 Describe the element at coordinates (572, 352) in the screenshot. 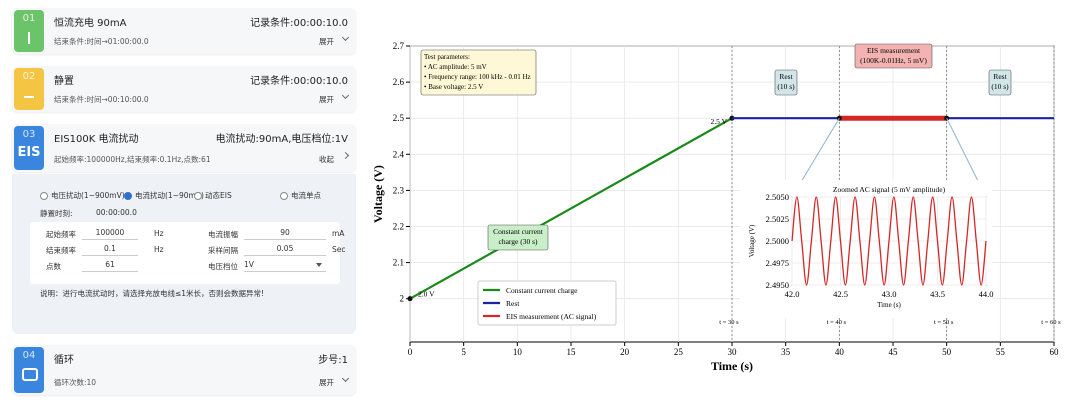

I see `x-tick-label: 15` at that location.